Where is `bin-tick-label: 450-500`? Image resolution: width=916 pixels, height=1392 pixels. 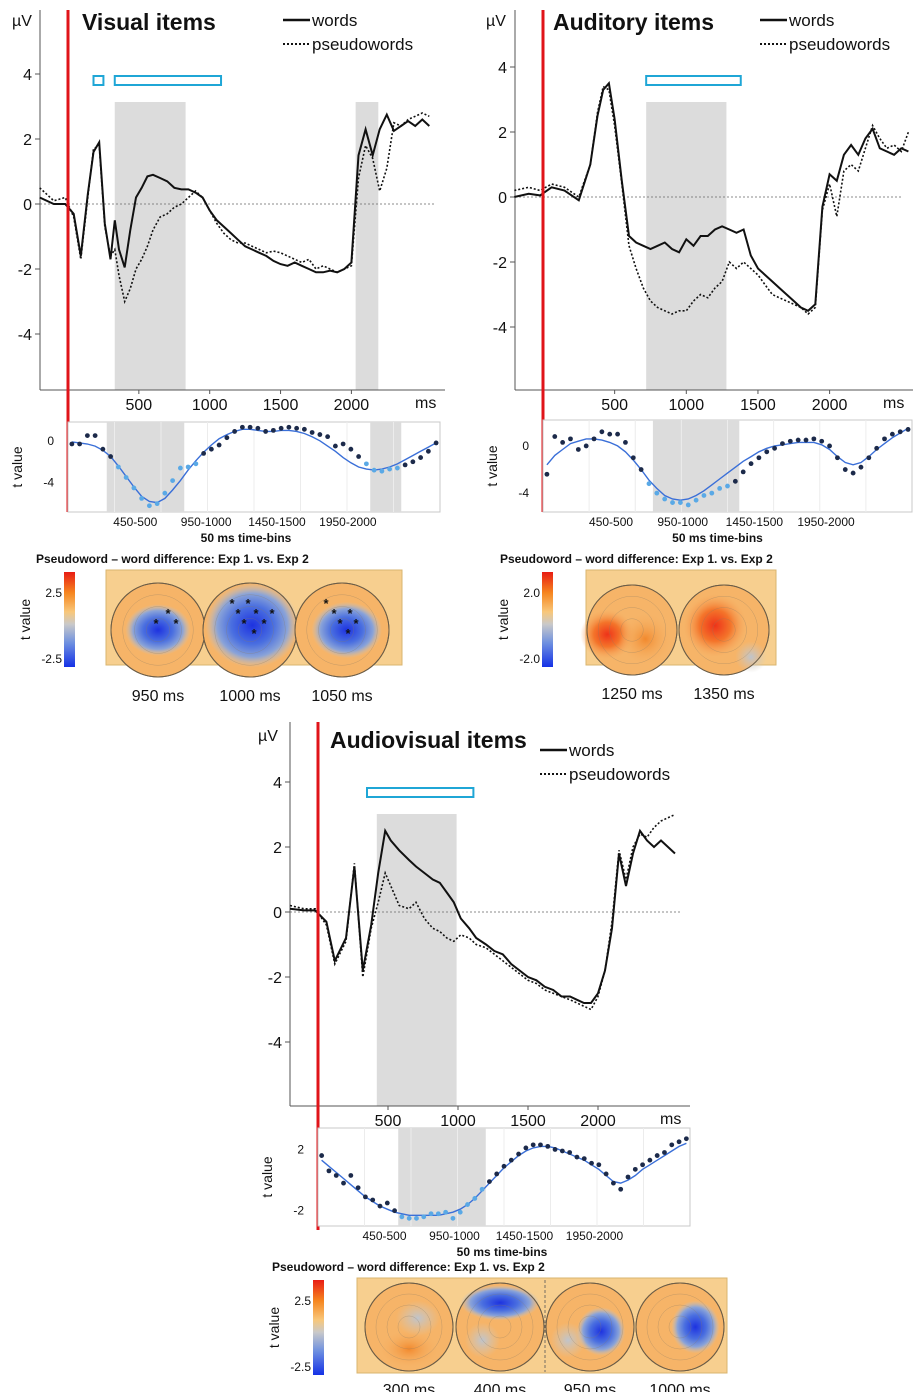 bin-tick-label: 450-500 is located at coordinates (135, 522).